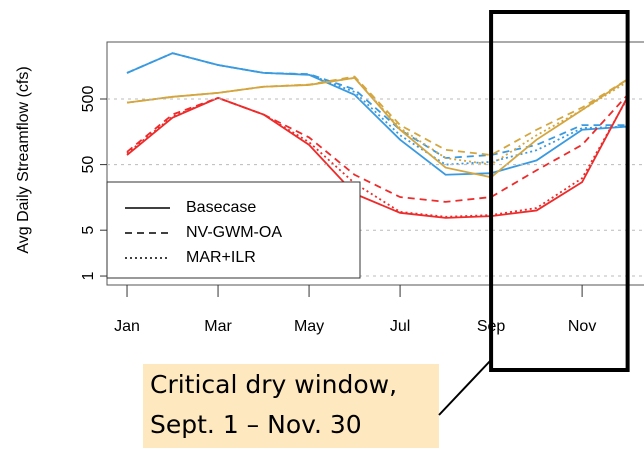 The height and width of the screenshot is (456, 644). What do you see at coordinates (291, 406) in the screenshot?
I see `annotation-box` at bounding box center [291, 406].